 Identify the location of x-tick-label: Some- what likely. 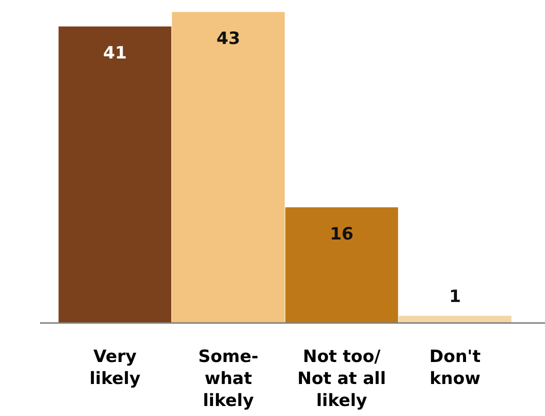
(228, 379).